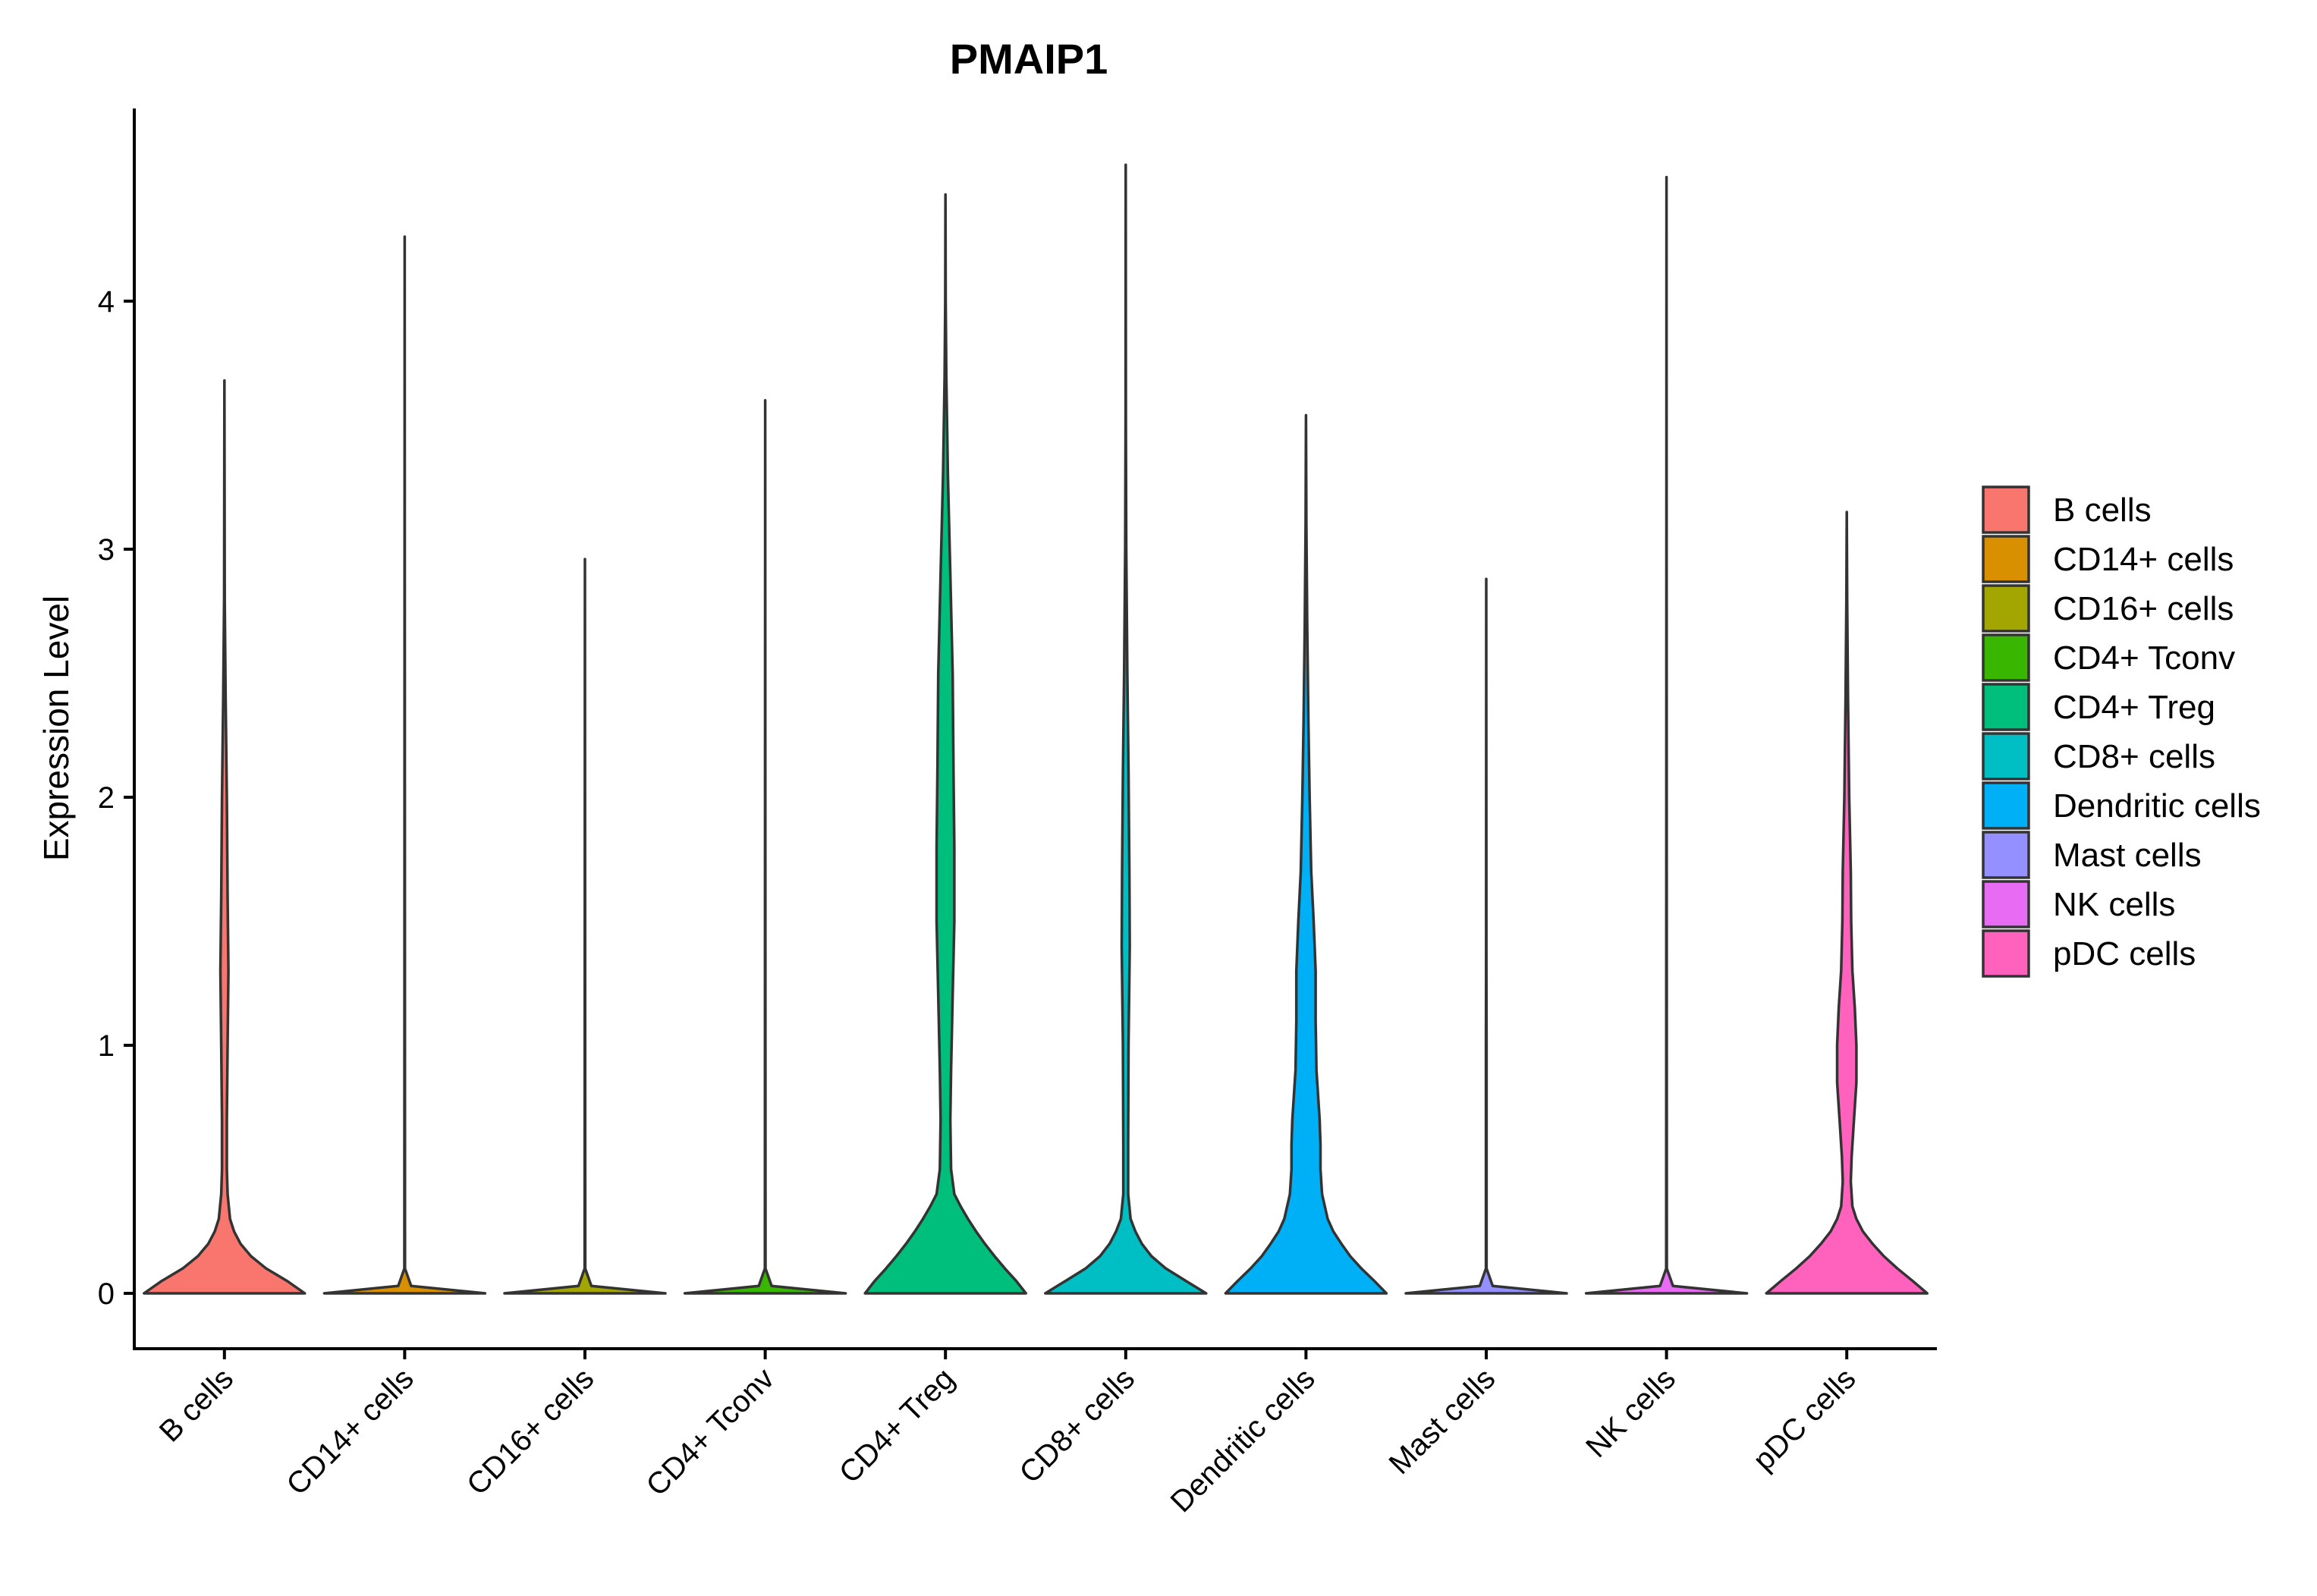 The width and height of the screenshot is (2317, 1596). What do you see at coordinates (1029, 59) in the screenshot?
I see `chart-title: PMAIP1` at bounding box center [1029, 59].